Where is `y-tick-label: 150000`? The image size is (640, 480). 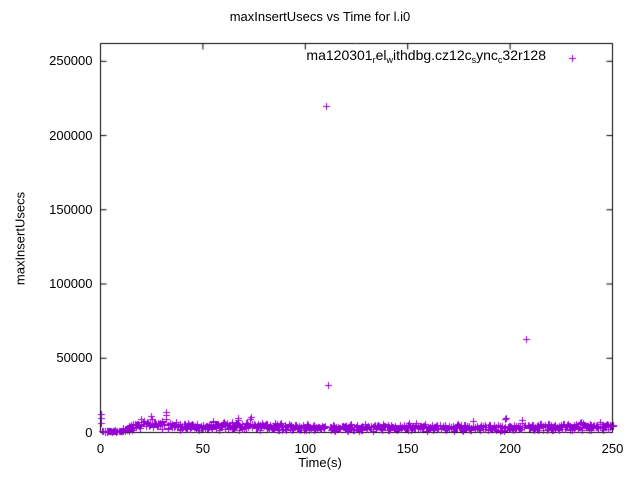 y-tick-label: 150000 is located at coordinates (71, 209).